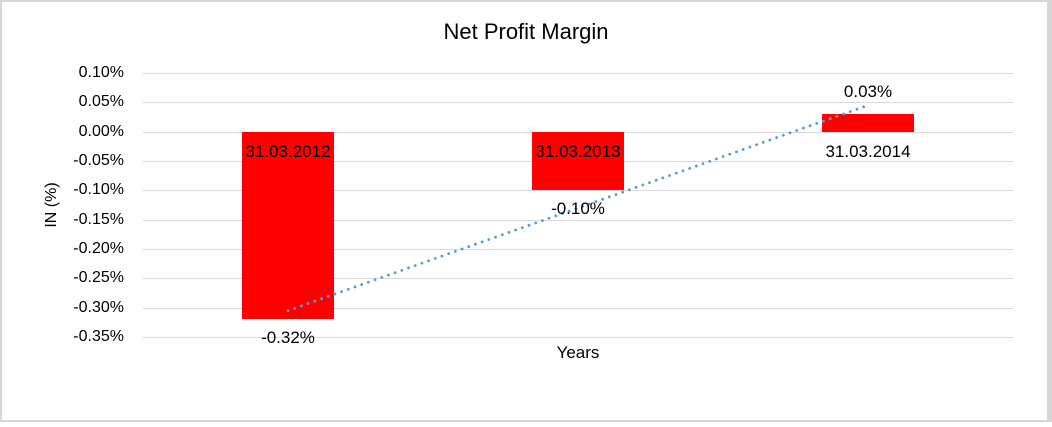  What do you see at coordinates (98, 336) in the screenshot?
I see `y-axis-tick-label: -0.35%` at bounding box center [98, 336].